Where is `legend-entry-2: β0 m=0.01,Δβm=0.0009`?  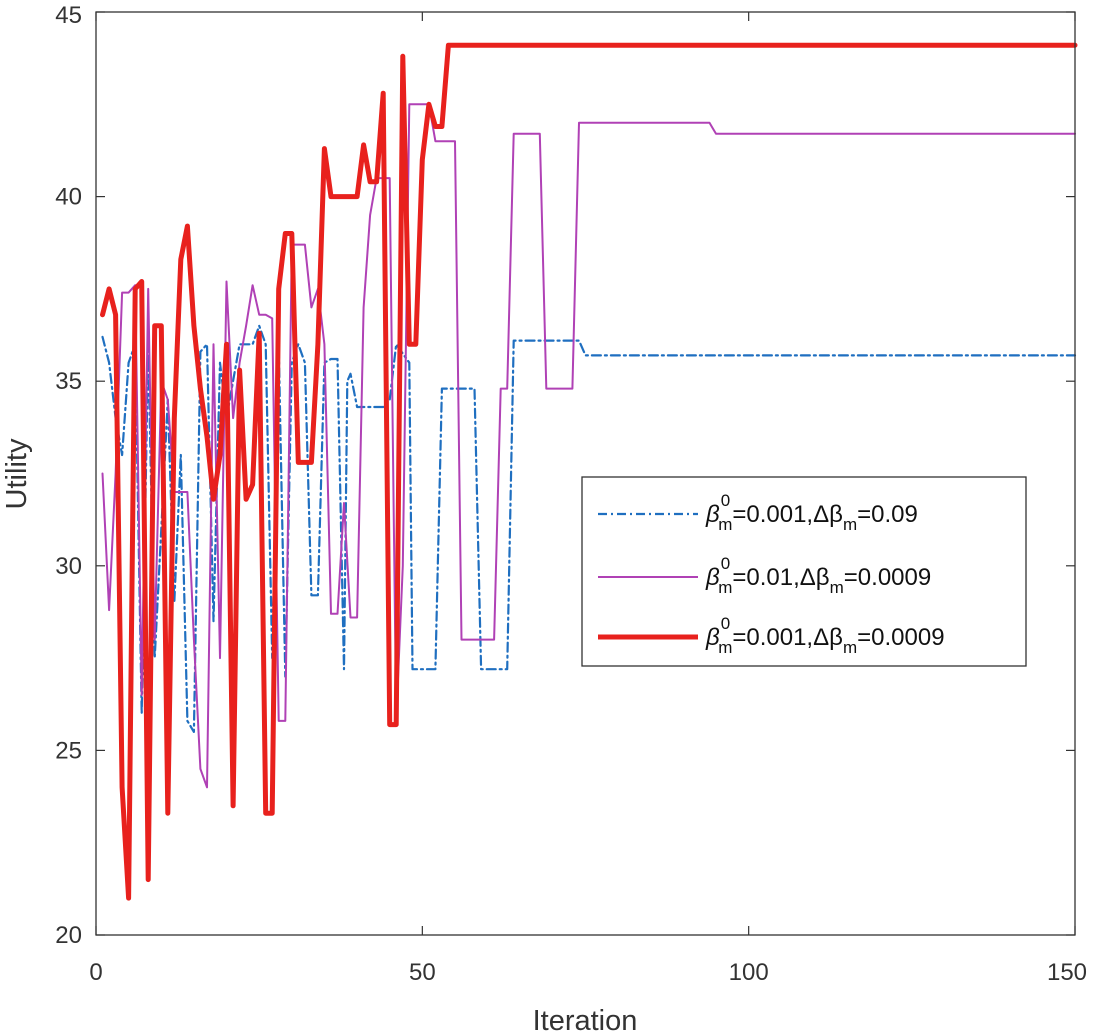 legend-entry-2: β0 m=0.01,Δβm=0.0009 is located at coordinates (818, 575).